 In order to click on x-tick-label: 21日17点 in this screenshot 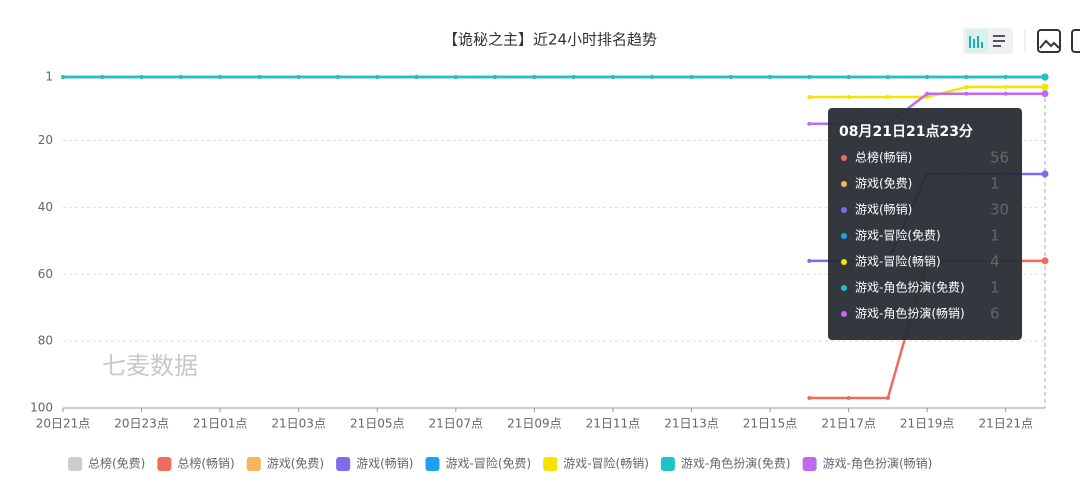, I will do `click(848, 424)`.